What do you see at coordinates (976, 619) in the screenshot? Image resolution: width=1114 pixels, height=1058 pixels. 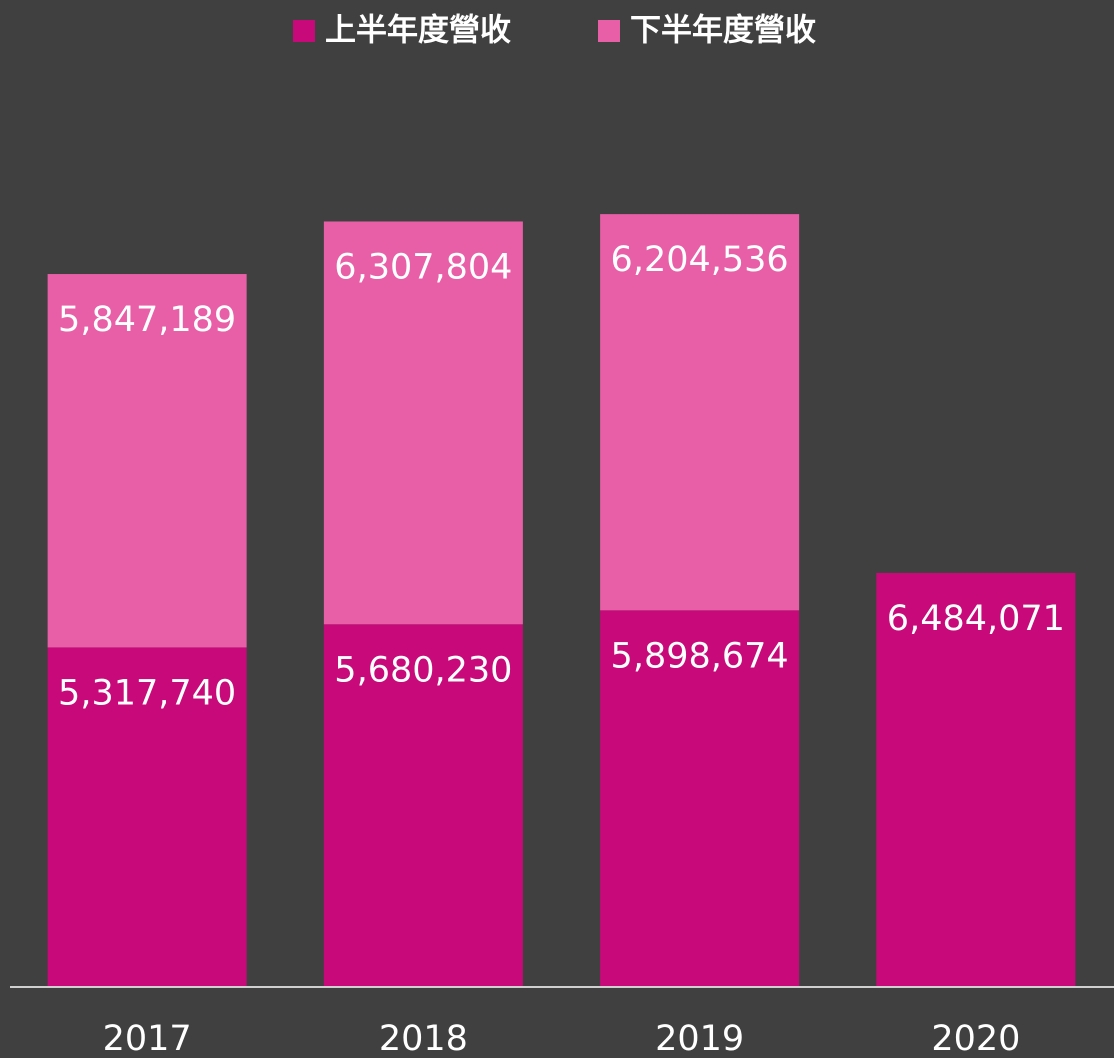 I see `value-label: 6,484,071` at bounding box center [976, 619].